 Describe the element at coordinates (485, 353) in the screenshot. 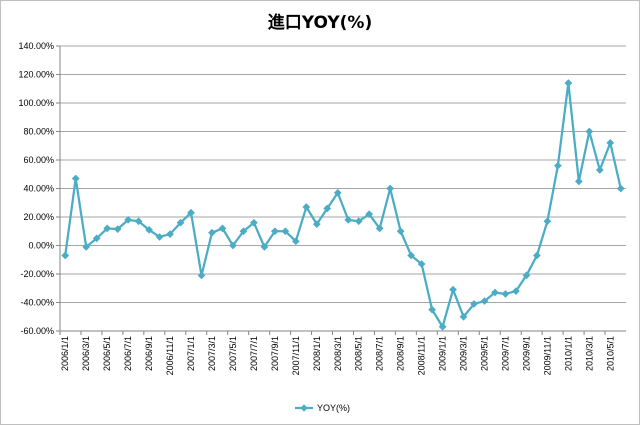

I see `x-tick-label: 2009/5/1` at that location.